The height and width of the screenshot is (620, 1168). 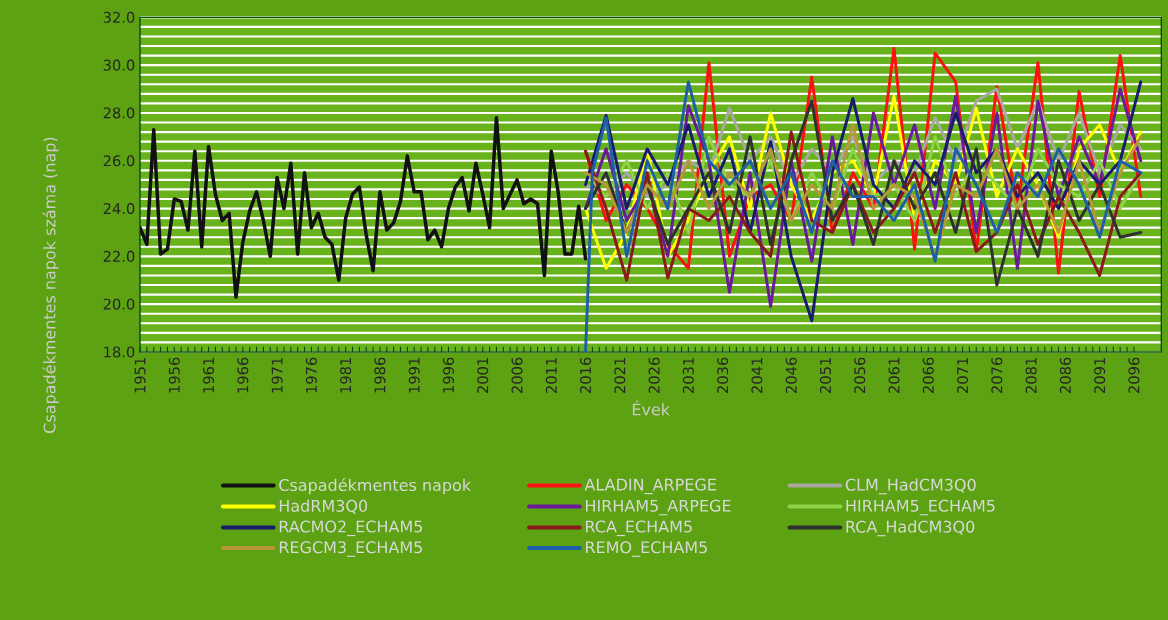 What do you see at coordinates (1065, 375) in the screenshot?
I see `x-tick-label: 2086` at bounding box center [1065, 375].